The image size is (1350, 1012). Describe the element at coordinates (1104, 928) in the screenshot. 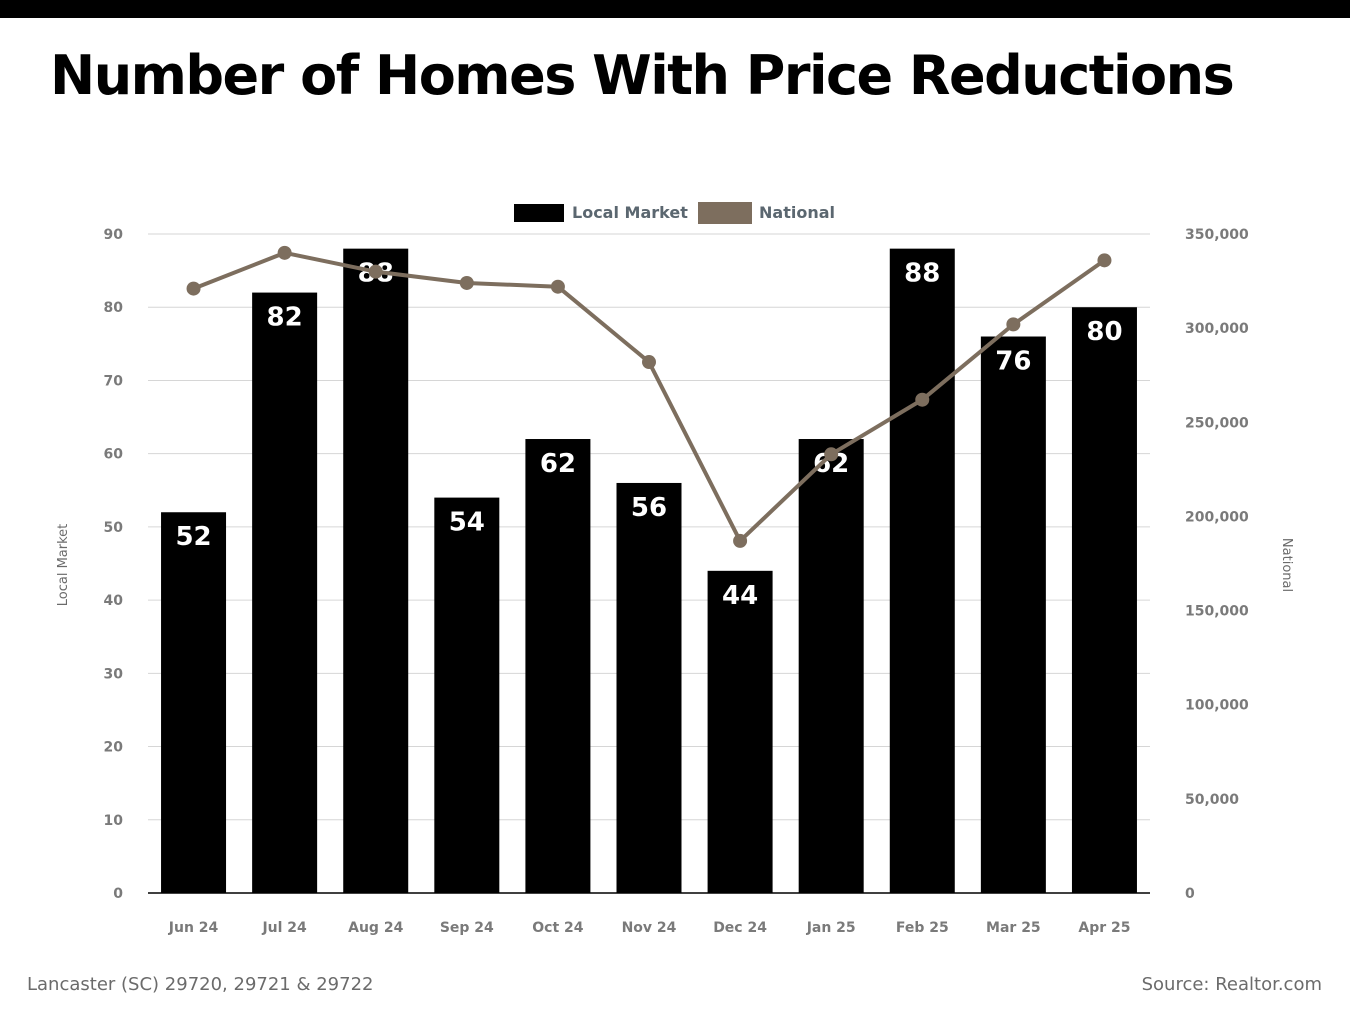

I see `x-tick-label: Apr 25` at that location.